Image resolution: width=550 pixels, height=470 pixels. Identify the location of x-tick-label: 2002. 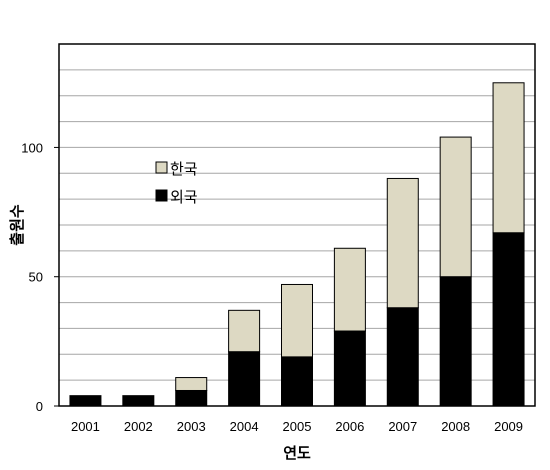
(138, 426).